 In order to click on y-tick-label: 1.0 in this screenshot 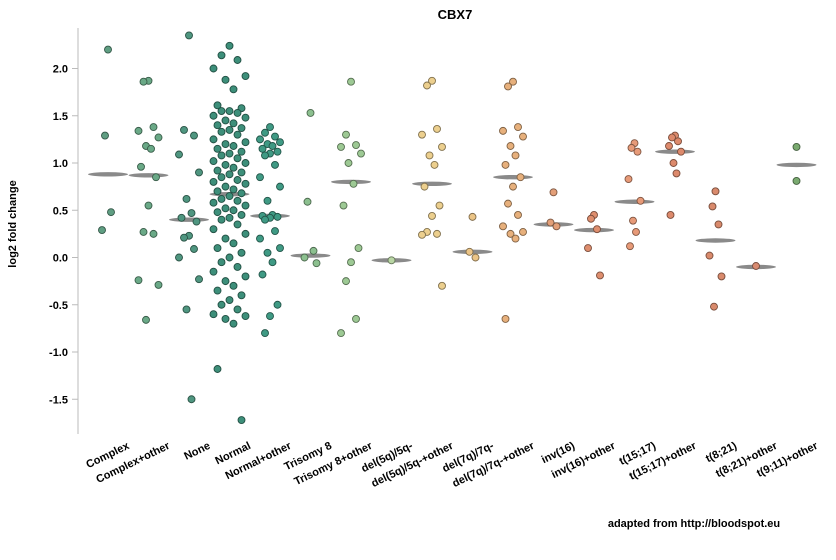, I will do `click(60, 164)`.